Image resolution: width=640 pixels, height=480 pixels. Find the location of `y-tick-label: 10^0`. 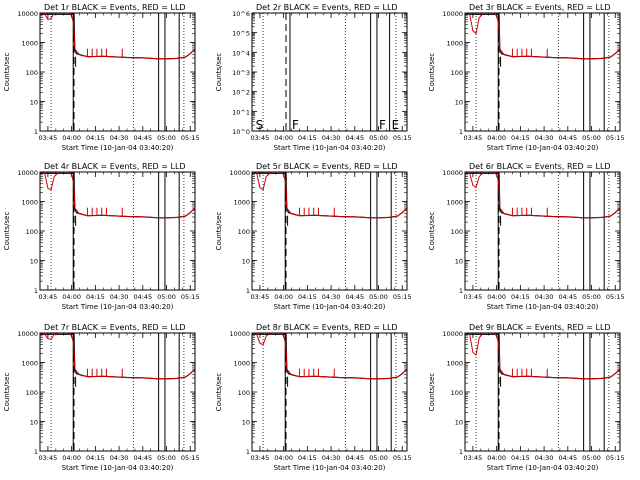

y-tick-label: 10^0 is located at coordinates (241, 132).